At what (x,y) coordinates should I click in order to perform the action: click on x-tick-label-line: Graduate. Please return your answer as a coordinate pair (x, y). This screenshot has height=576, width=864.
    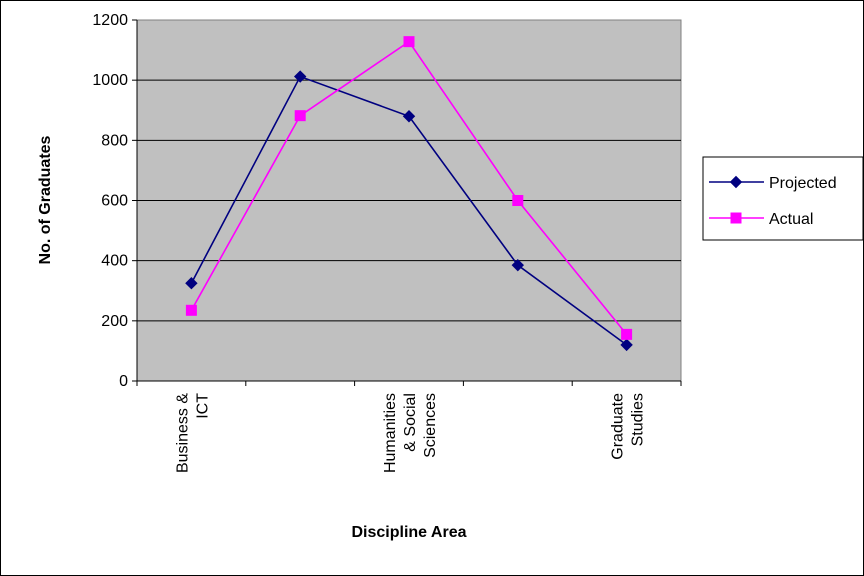
    Looking at the image, I should click on (618, 426).